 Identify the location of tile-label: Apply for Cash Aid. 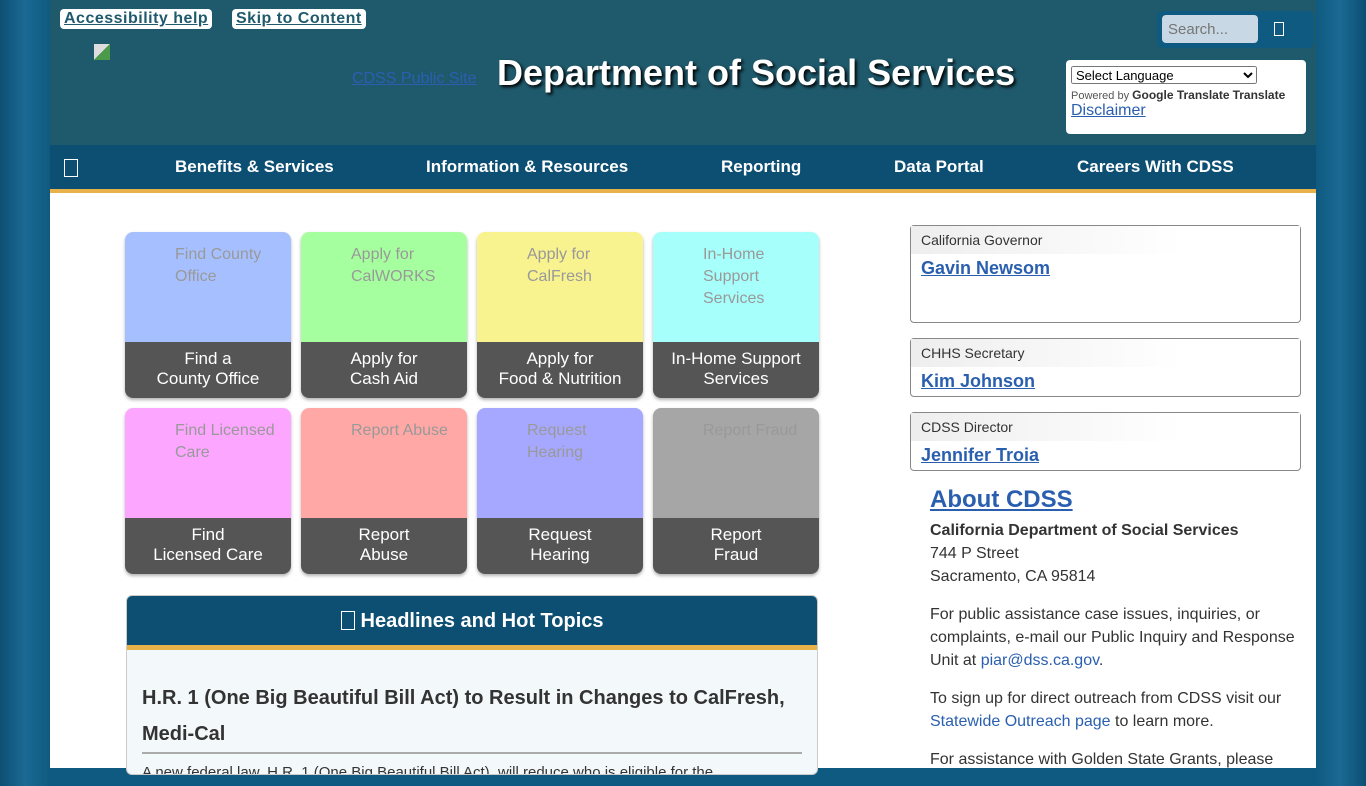
(384, 370).